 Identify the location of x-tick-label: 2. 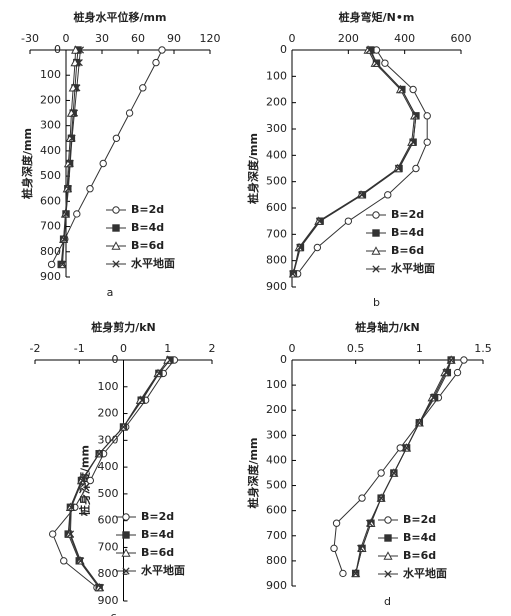
(212, 348).